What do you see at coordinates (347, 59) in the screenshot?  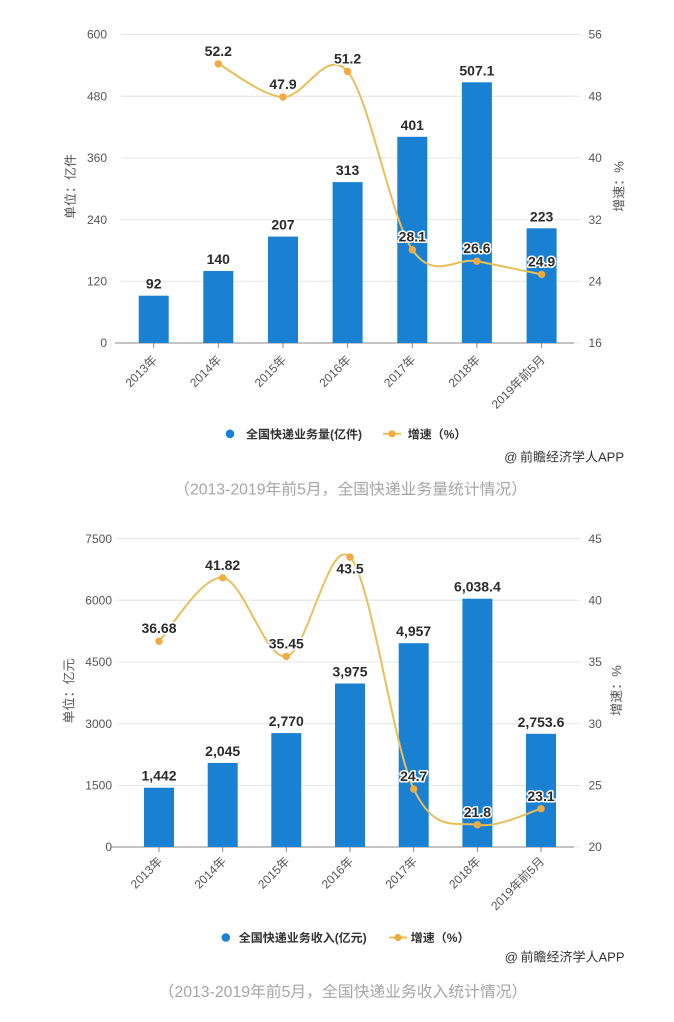 I see `svg-text: 51.2` at bounding box center [347, 59].